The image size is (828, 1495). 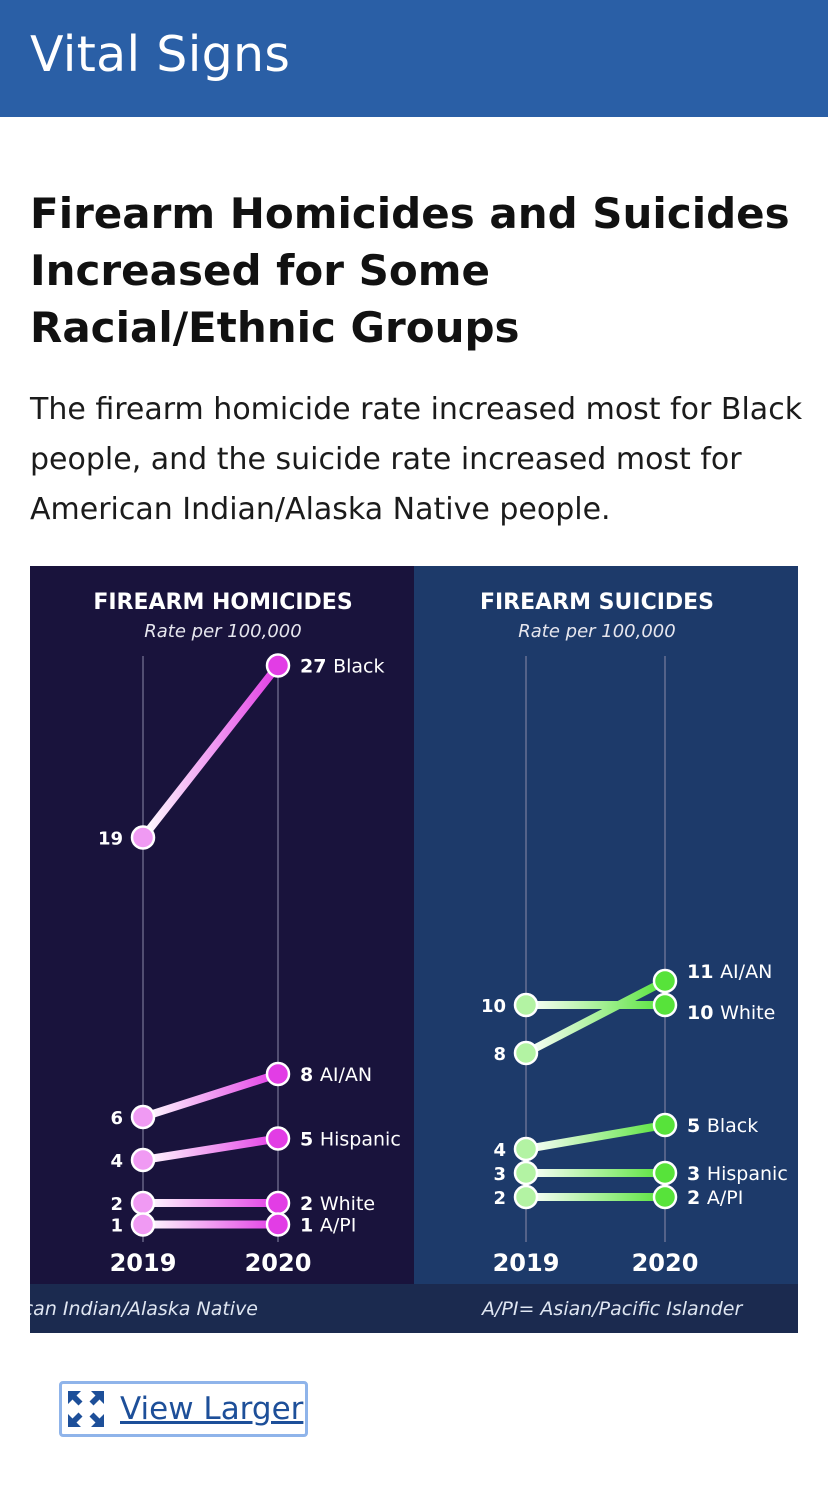 What do you see at coordinates (143, 837) in the screenshot?
I see `homicide-point-2019-black` at bounding box center [143, 837].